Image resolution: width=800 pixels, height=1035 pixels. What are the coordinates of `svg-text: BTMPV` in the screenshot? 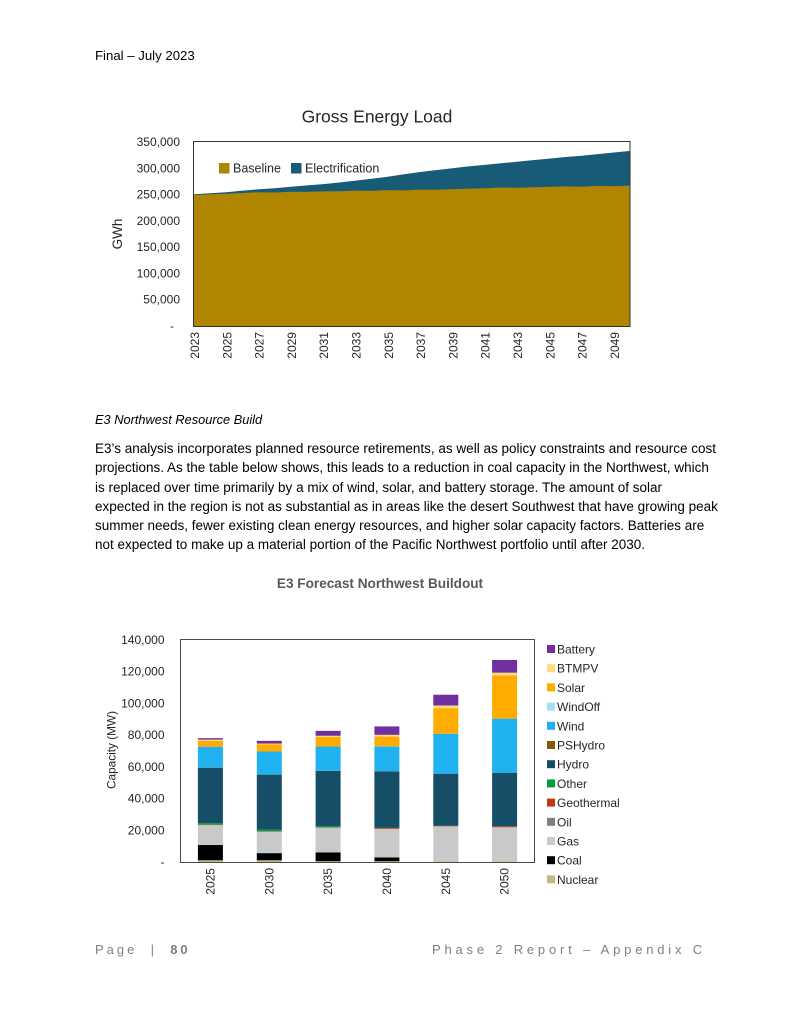 It's located at (577, 669).